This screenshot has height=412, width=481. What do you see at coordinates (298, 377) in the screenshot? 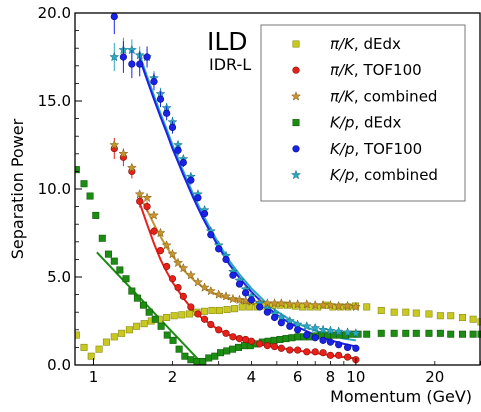
I see `x-tick-label: 6` at bounding box center [298, 377].